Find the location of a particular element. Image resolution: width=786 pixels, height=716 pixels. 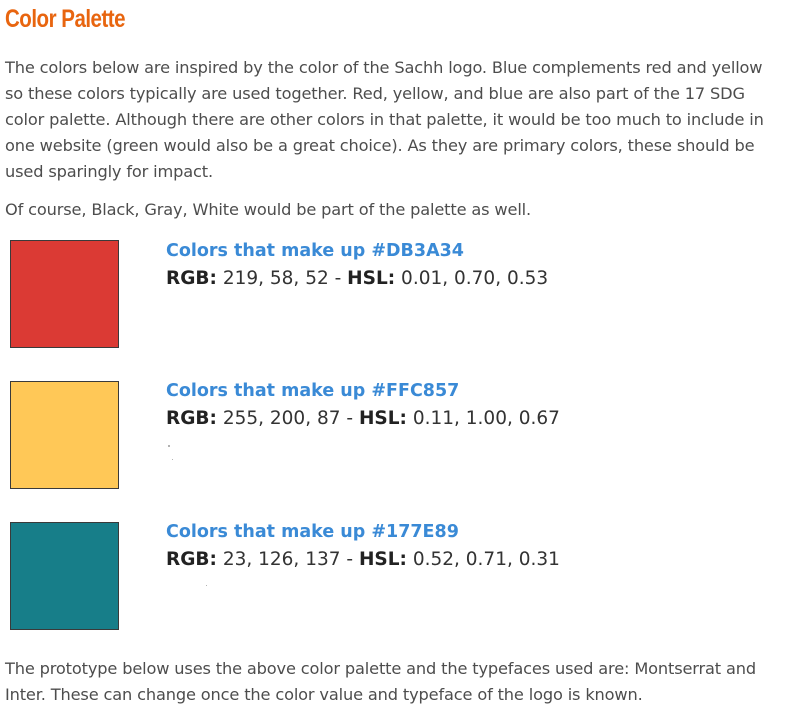

swatch-heading-red: Colors that make up #DB3A34 is located at coordinates (315, 251).